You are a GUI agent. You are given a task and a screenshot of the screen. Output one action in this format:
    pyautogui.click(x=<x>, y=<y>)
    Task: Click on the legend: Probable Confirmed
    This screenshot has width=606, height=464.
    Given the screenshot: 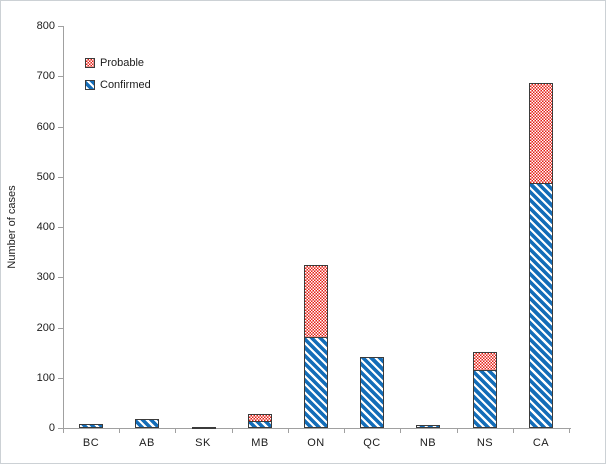 What is the action you would take?
    pyautogui.click(x=118, y=79)
    